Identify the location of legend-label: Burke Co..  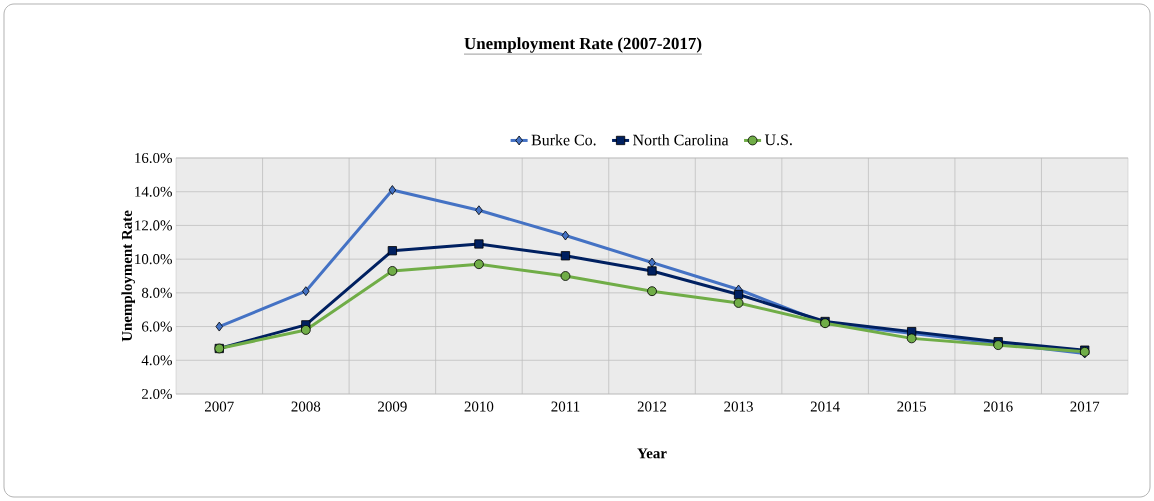
(563, 140).